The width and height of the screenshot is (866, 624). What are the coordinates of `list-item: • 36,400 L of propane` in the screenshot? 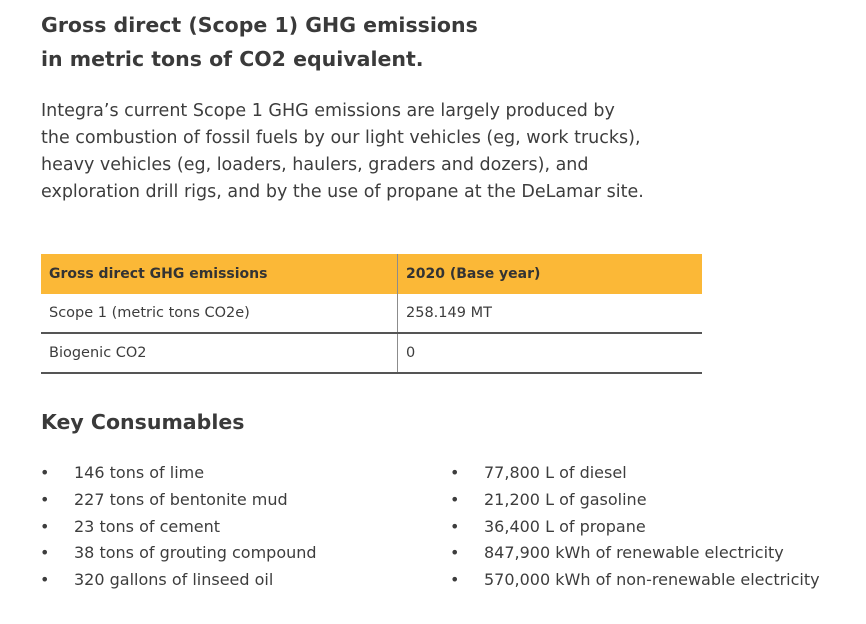 It's located at (635, 527).